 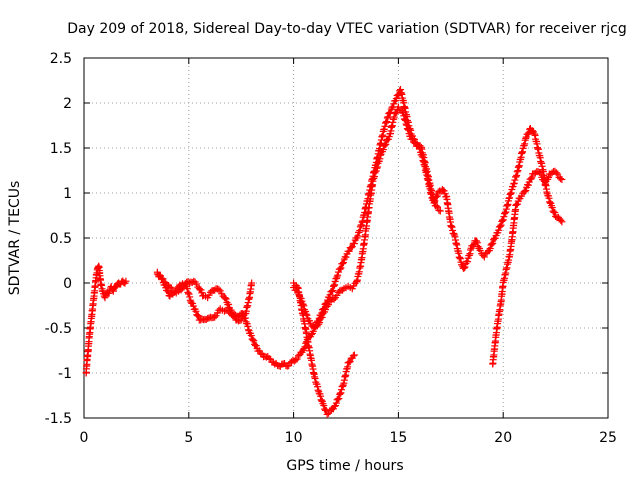 What do you see at coordinates (61, 149) in the screenshot?
I see `y-tick-label: 1.5` at bounding box center [61, 149].